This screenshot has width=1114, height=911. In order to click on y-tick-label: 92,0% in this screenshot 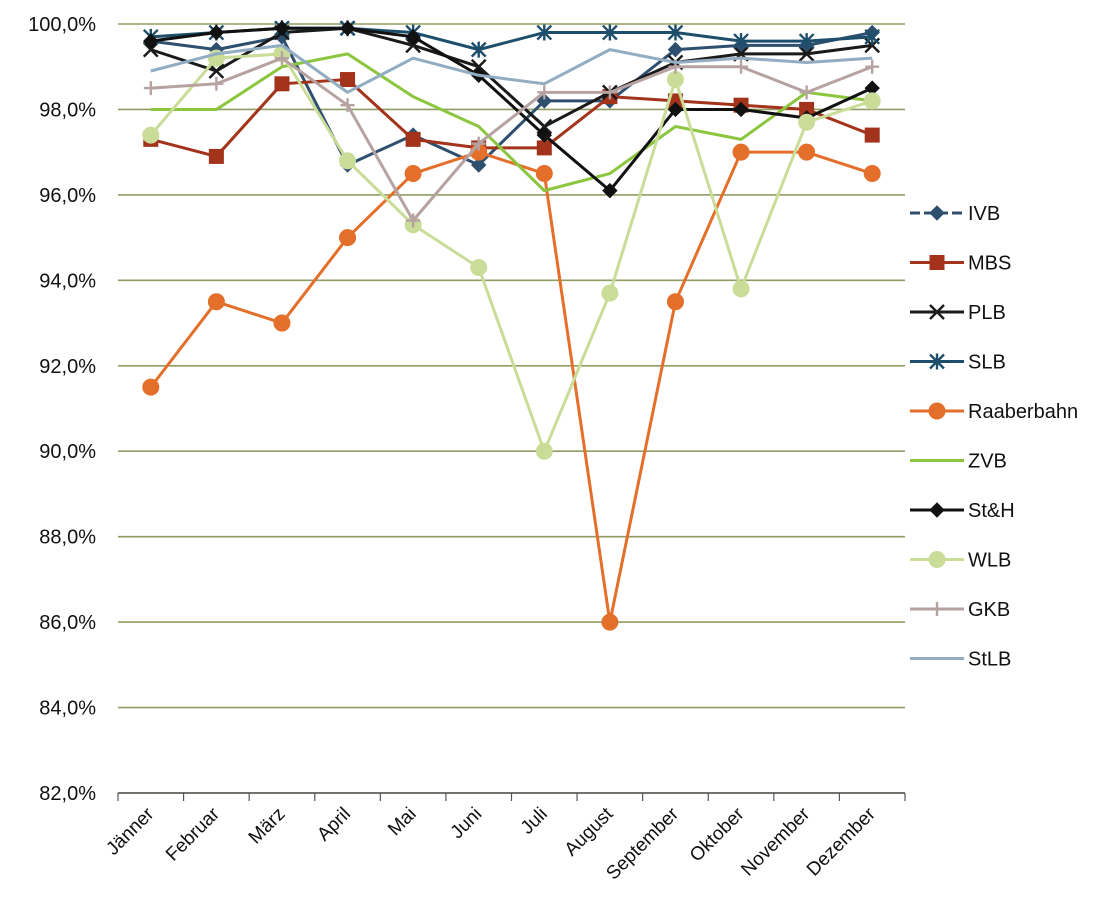, I will do `click(67, 367)`.